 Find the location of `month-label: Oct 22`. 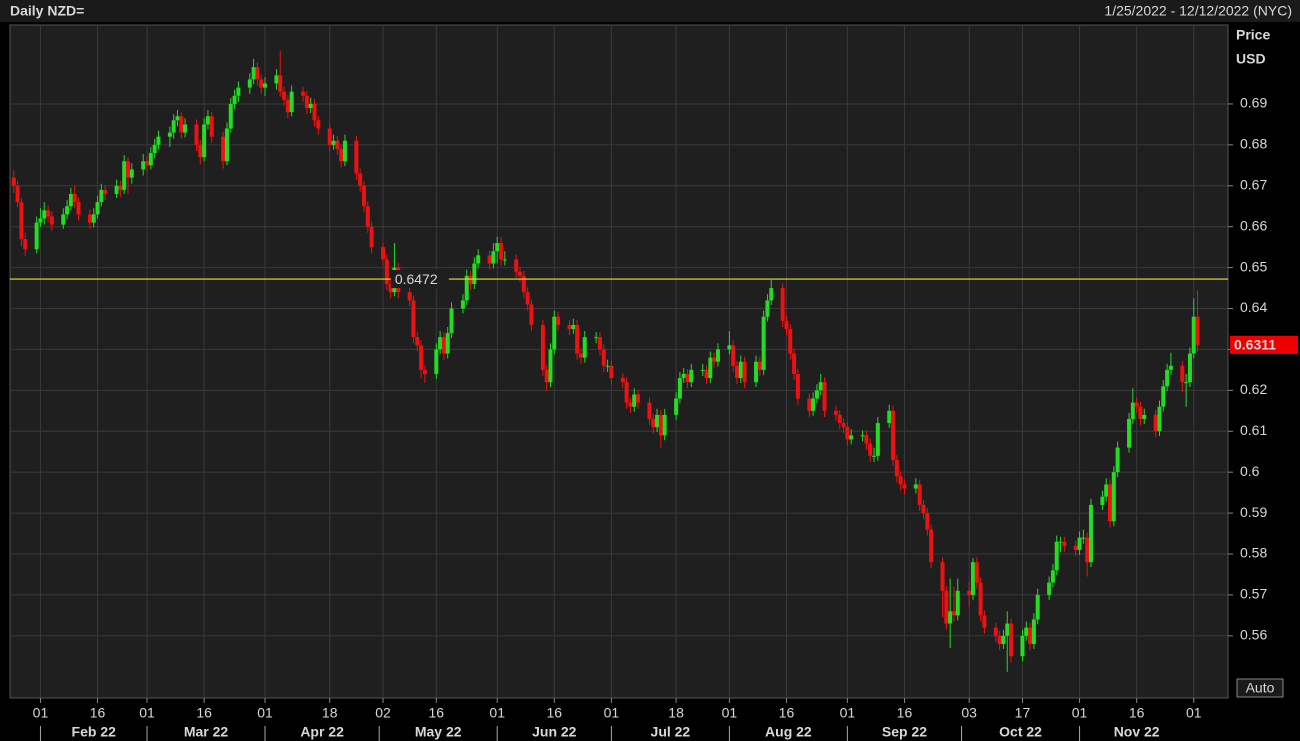

month-label: Oct 22 is located at coordinates (1020, 732).